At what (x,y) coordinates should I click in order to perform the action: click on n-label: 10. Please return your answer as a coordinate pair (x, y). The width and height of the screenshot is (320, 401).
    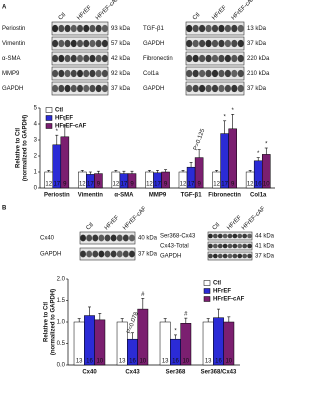
    Looking at the image, I should click on (266, 185).